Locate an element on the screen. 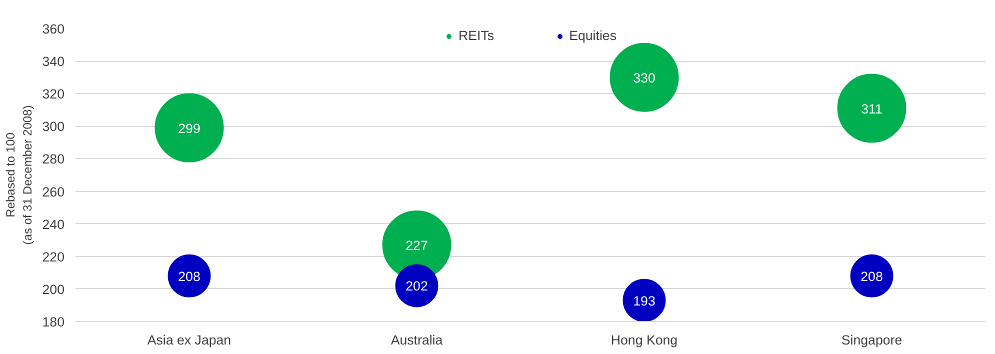 This screenshot has width=995, height=354. y-tick-label: 180 is located at coordinates (53, 322).